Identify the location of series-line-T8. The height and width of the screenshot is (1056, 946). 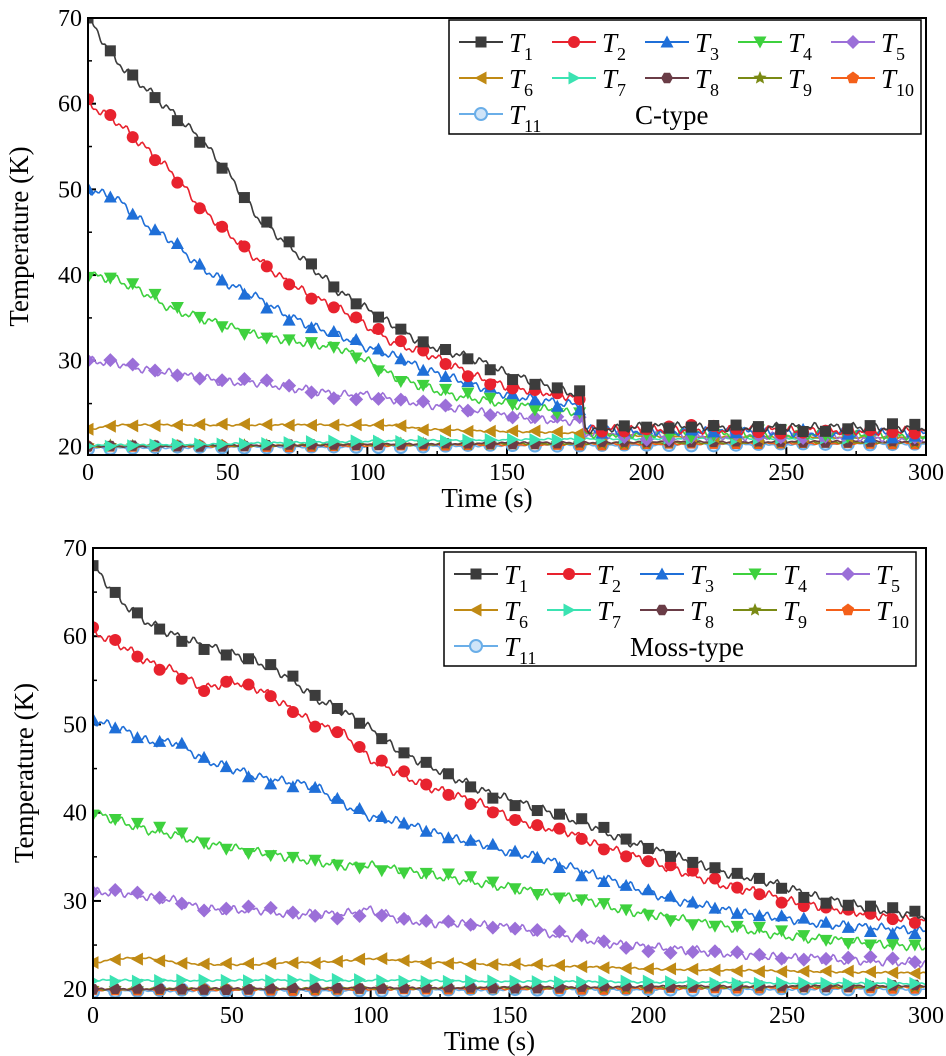
(507, 443).